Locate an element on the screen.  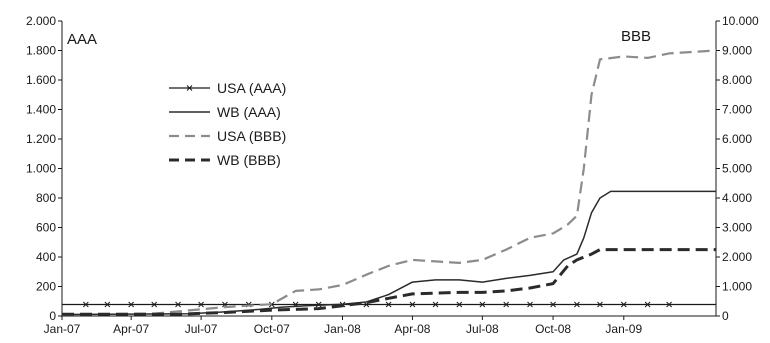
y-right-tick-label: 8.000 is located at coordinates (737, 80).